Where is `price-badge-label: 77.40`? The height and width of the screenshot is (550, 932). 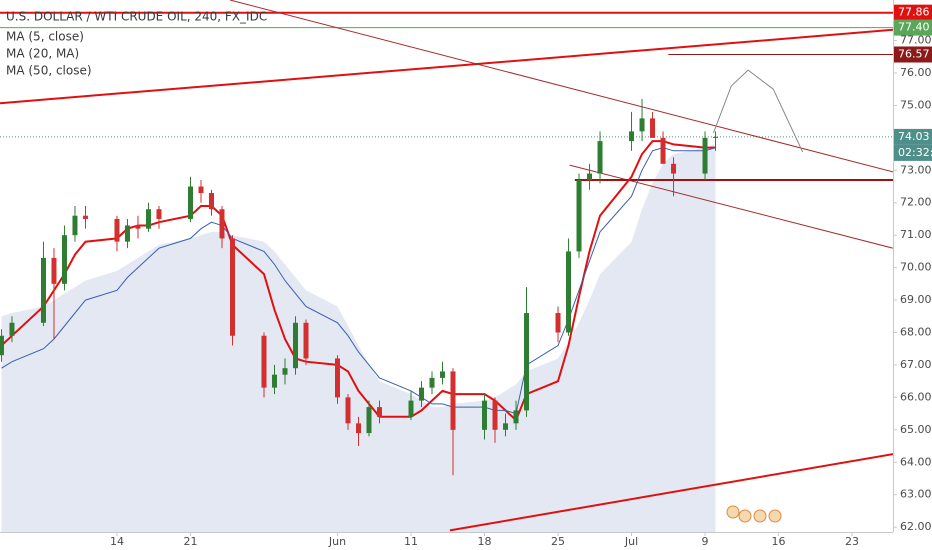 price-badge-label: 77.40 is located at coordinates (914, 27).